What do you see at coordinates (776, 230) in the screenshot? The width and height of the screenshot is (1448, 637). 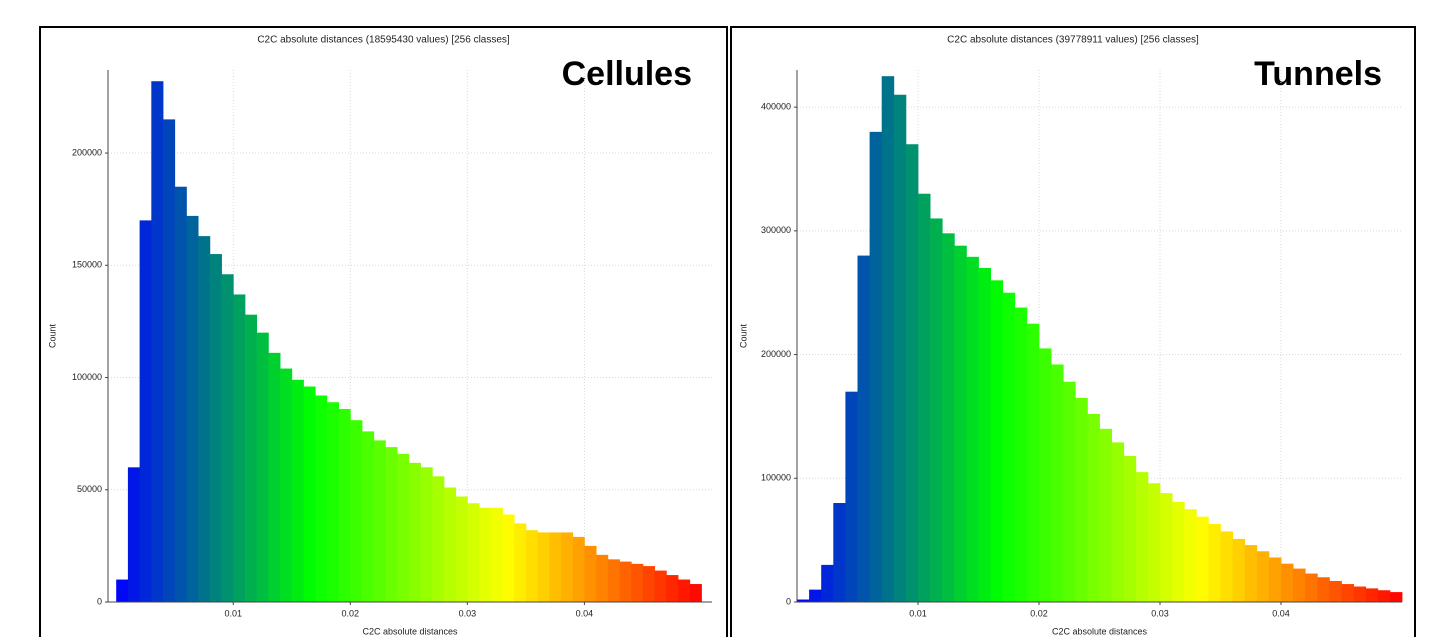 I see `y-tick-label: 300000` at bounding box center [776, 230].